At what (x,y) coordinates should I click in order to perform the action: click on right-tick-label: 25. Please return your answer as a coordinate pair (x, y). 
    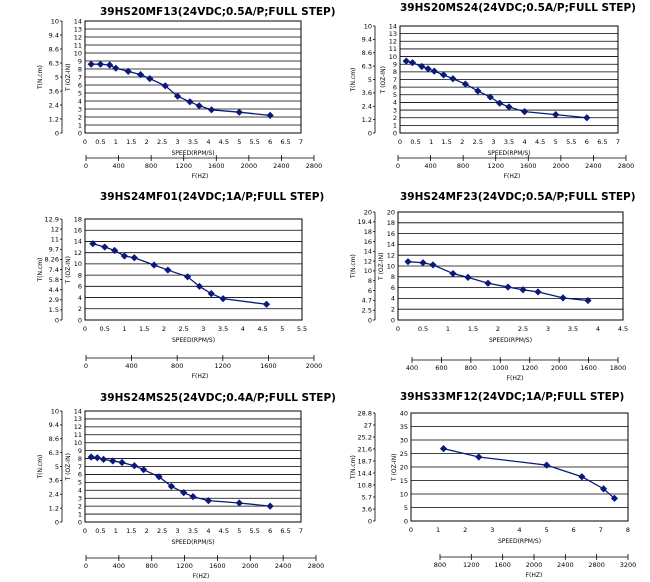
    Looking at the image, I should click on (404, 454).